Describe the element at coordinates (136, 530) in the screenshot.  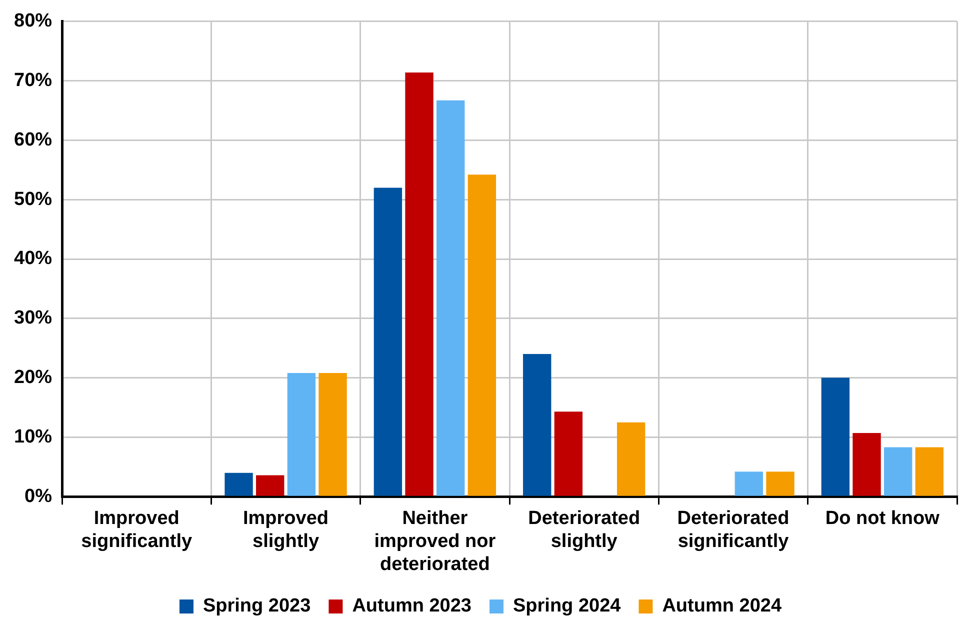
I see `x-tick-label: Improved significantly` at that location.